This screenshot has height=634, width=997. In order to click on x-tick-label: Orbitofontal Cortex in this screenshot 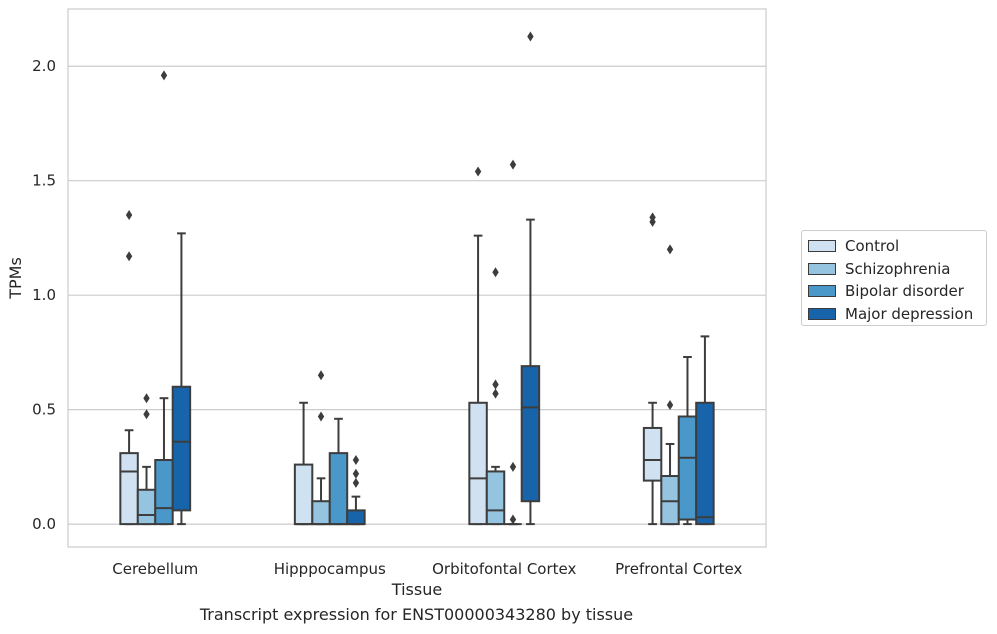, I will do `click(504, 569)`.